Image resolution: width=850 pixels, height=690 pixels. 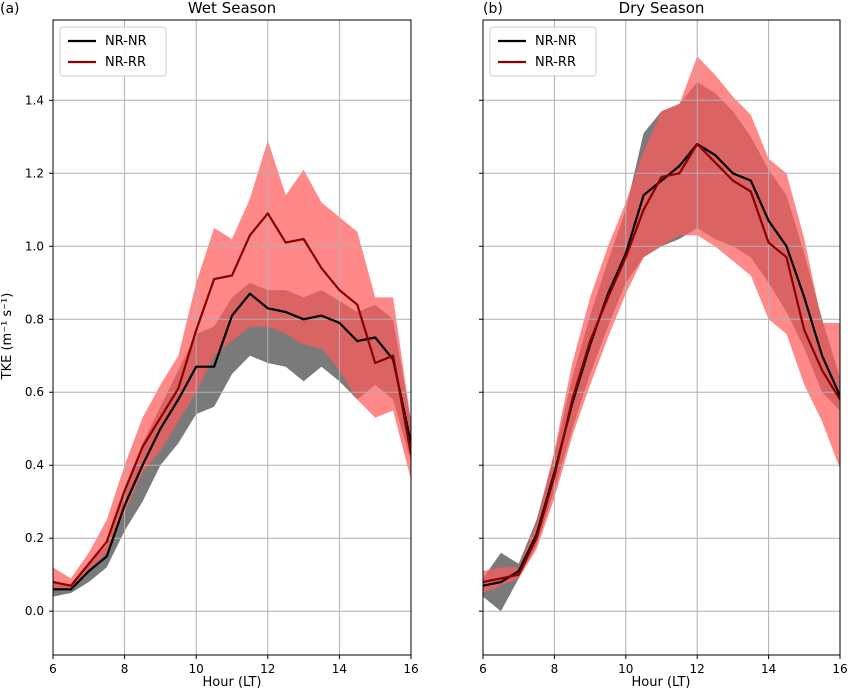 What do you see at coordinates (34, 319) in the screenshot?
I see `y-tick-label: 0.8` at bounding box center [34, 319].